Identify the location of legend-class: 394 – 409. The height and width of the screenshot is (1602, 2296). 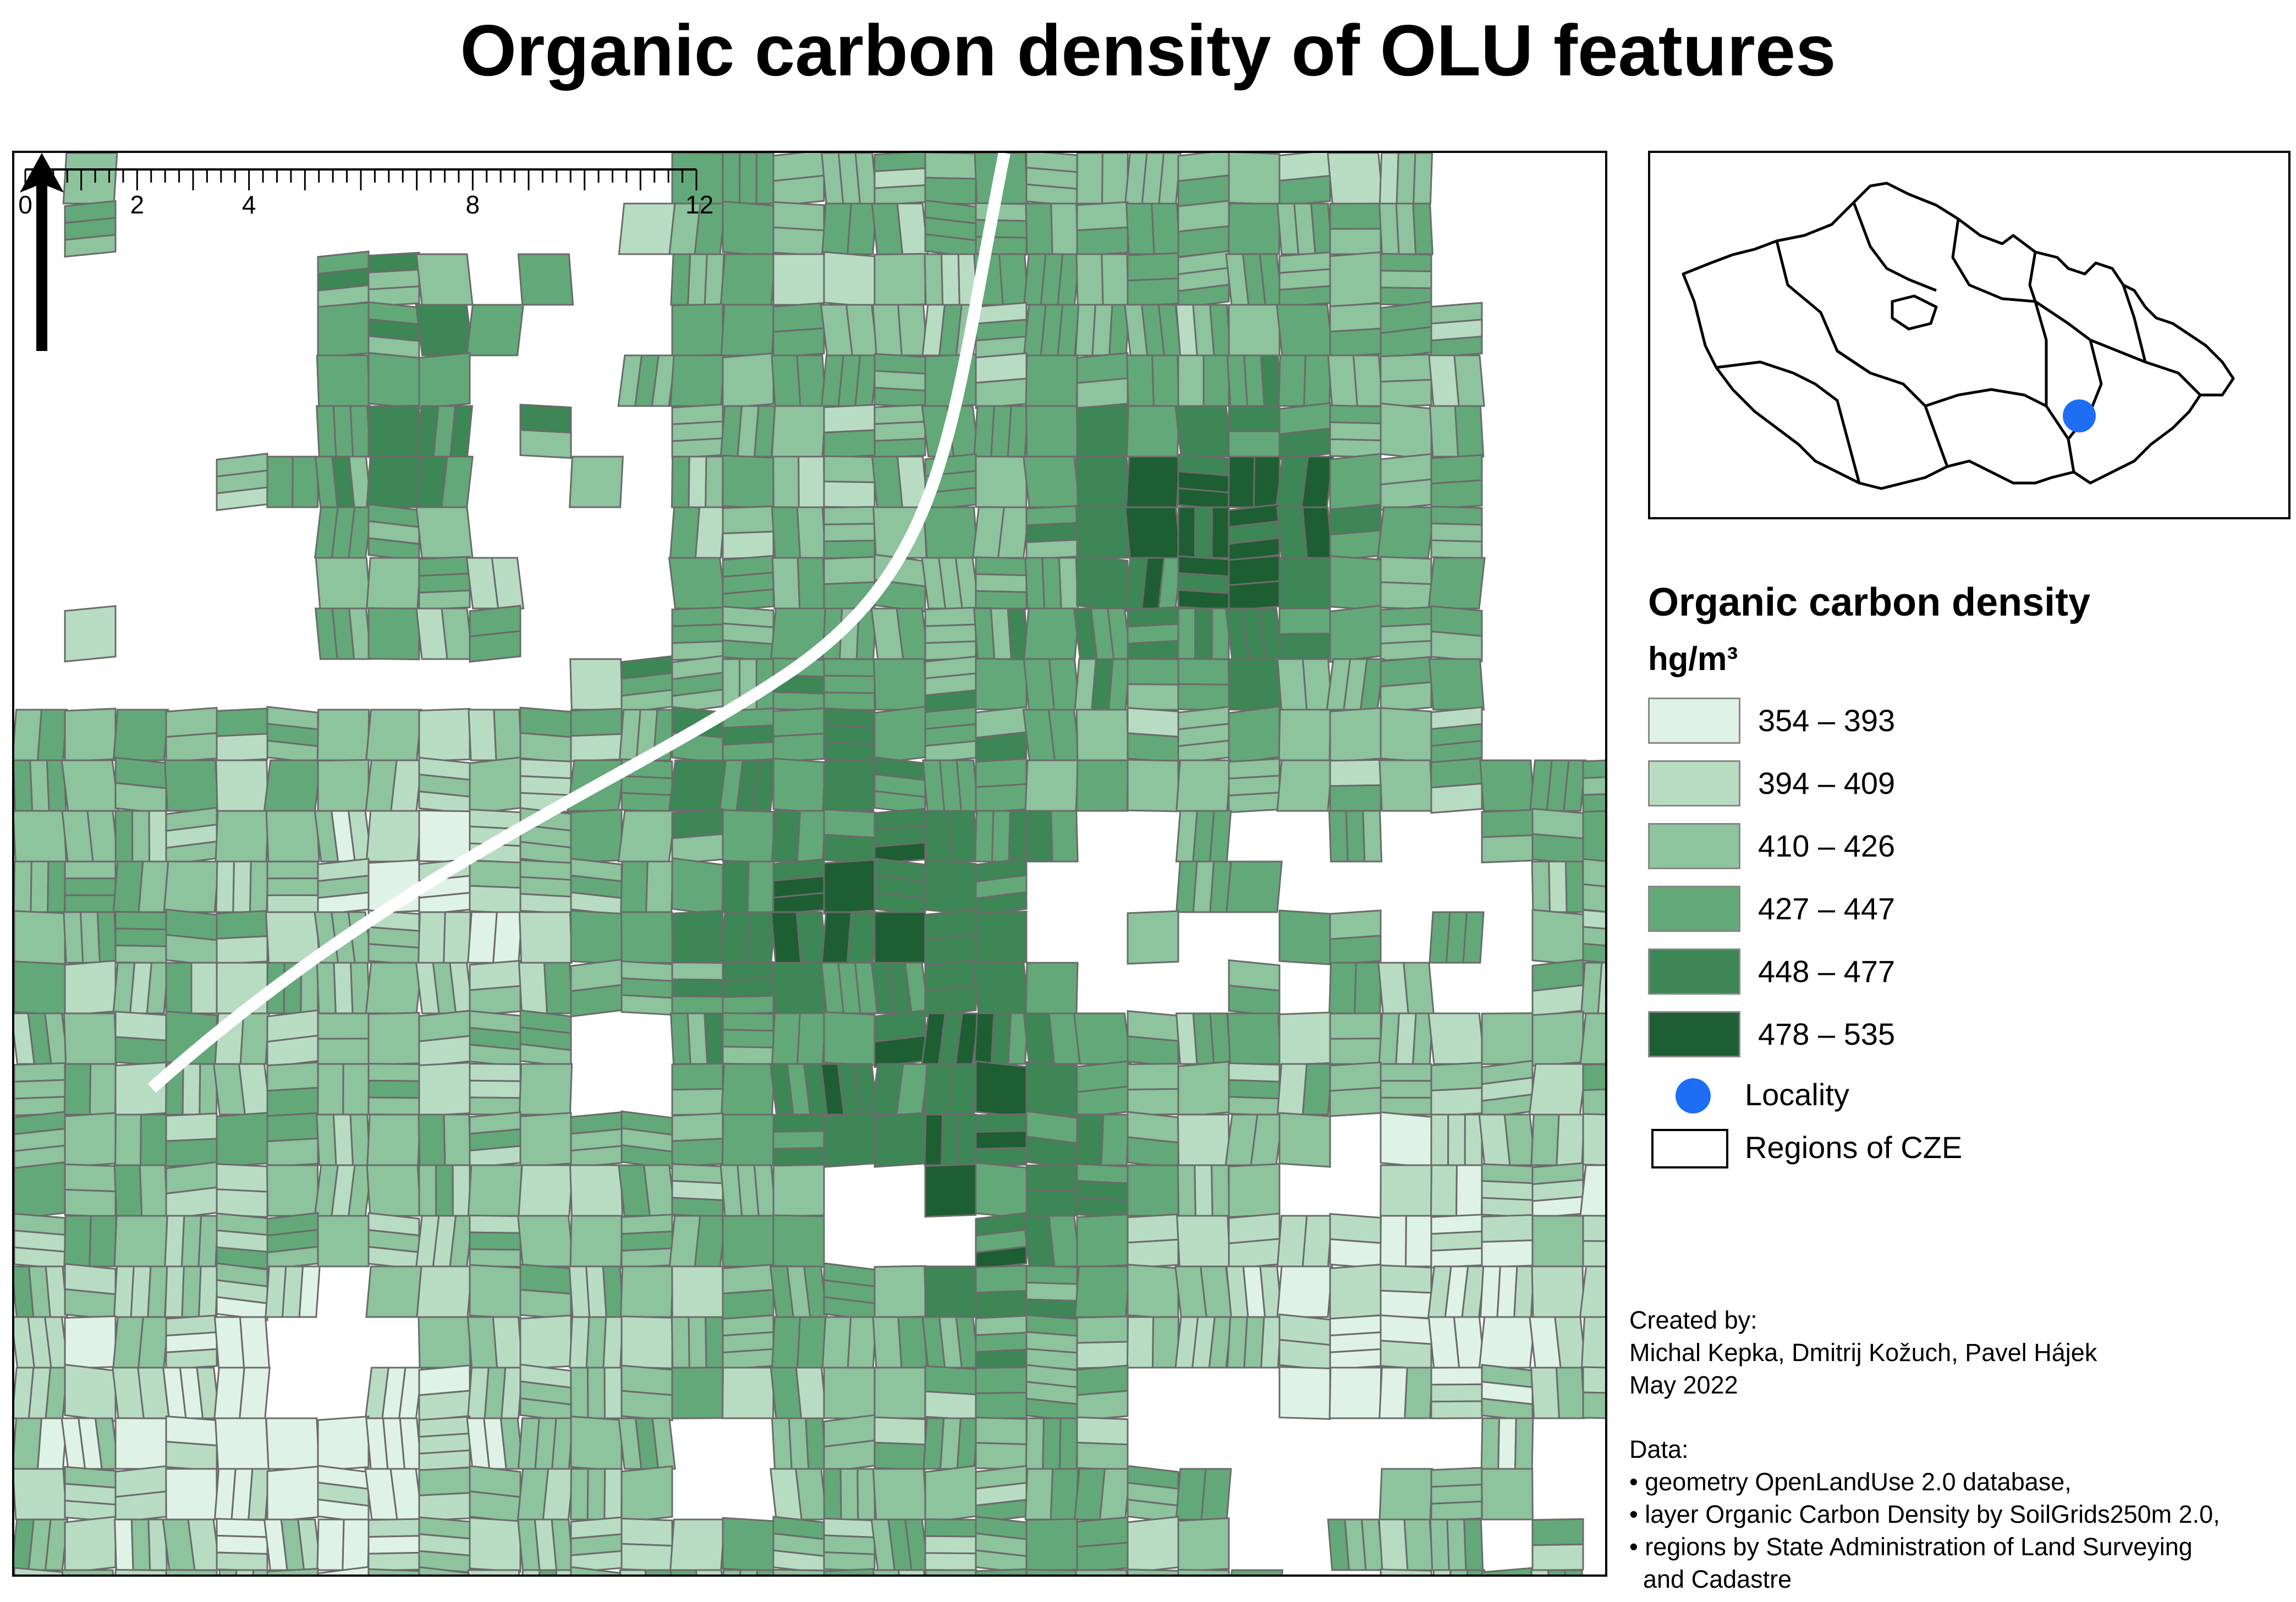
(1970, 784).